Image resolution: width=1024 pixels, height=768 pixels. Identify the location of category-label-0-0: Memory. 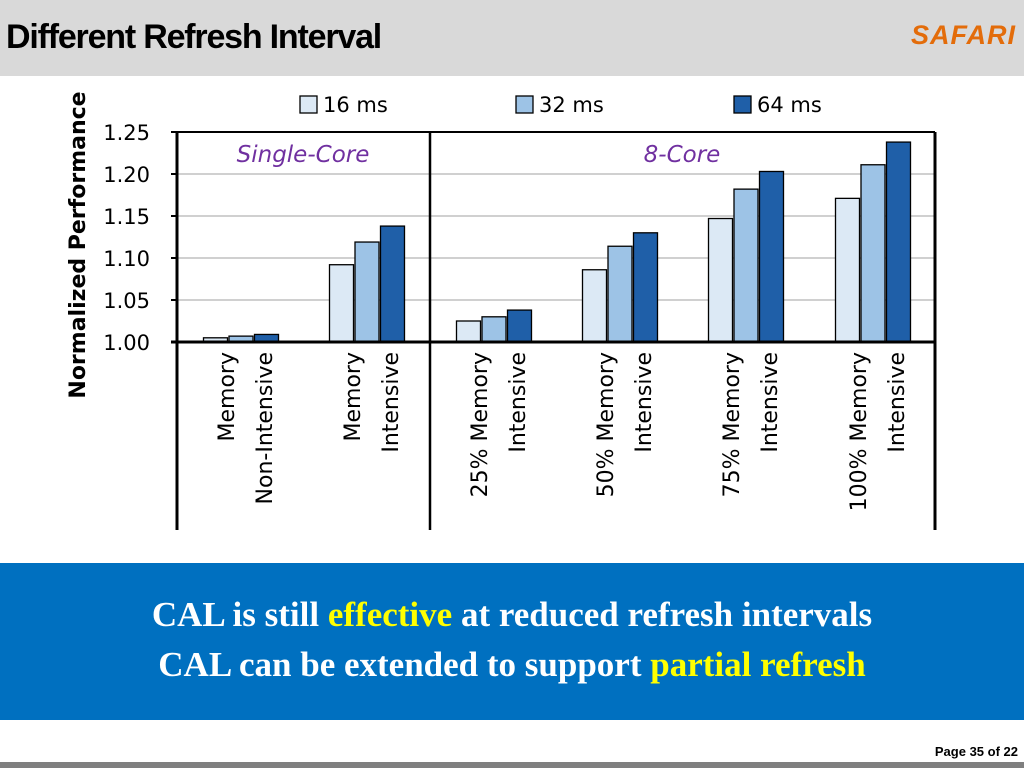
(227, 396).